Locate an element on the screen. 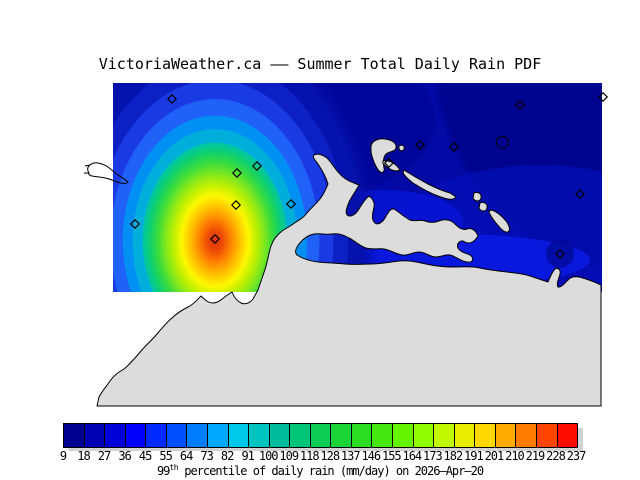  island-chain-west is located at coordinates (391, 166).